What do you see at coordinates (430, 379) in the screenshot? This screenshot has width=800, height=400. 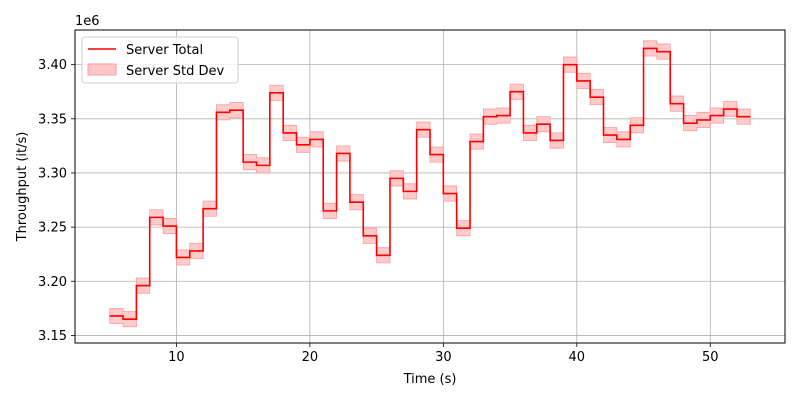 I see `x-axis-label: Time (s)` at bounding box center [430, 379].